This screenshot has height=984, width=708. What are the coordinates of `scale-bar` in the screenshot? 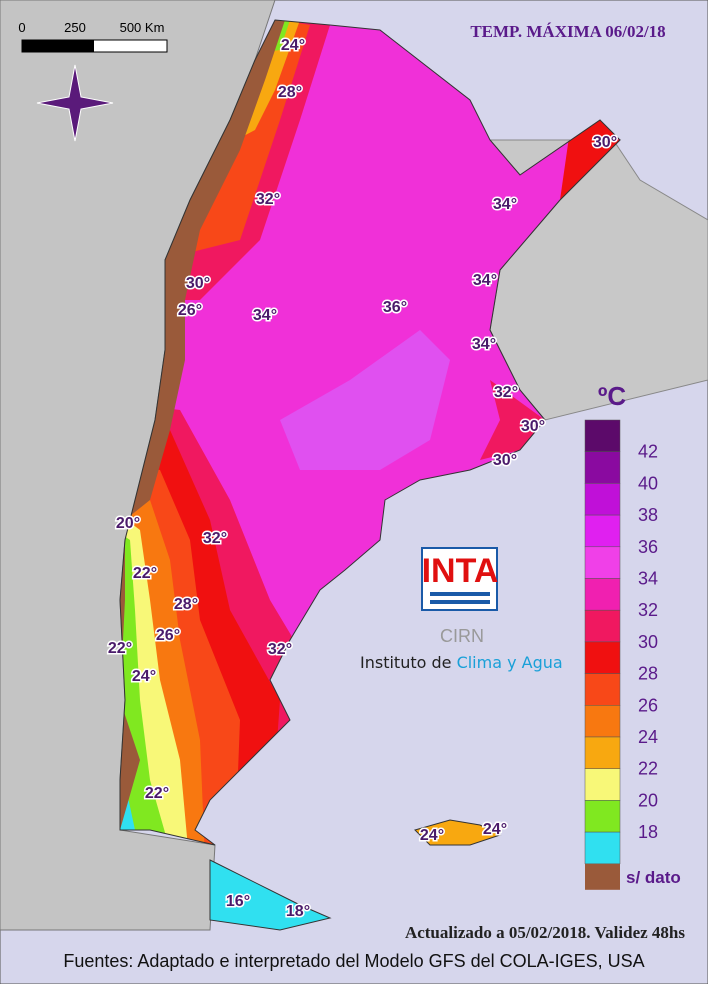 It's located at (94, 46).